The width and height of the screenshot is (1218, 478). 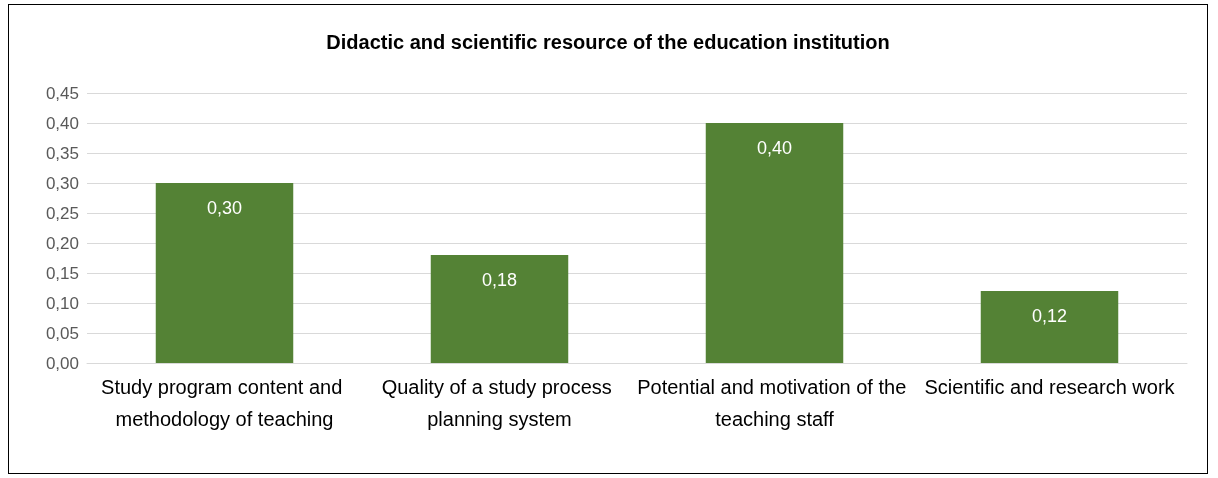 What do you see at coordinates (62, 333) in the screenshot?
I see `y-tick-label: 0,05` at bounding box center [62, 333].